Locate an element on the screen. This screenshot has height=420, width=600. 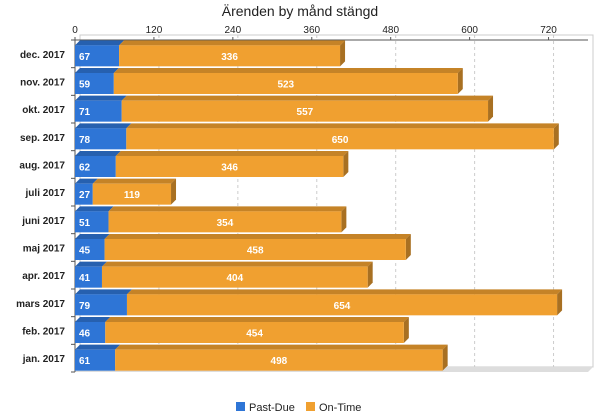
data-label: 51 is located at coordinates (85, 223).